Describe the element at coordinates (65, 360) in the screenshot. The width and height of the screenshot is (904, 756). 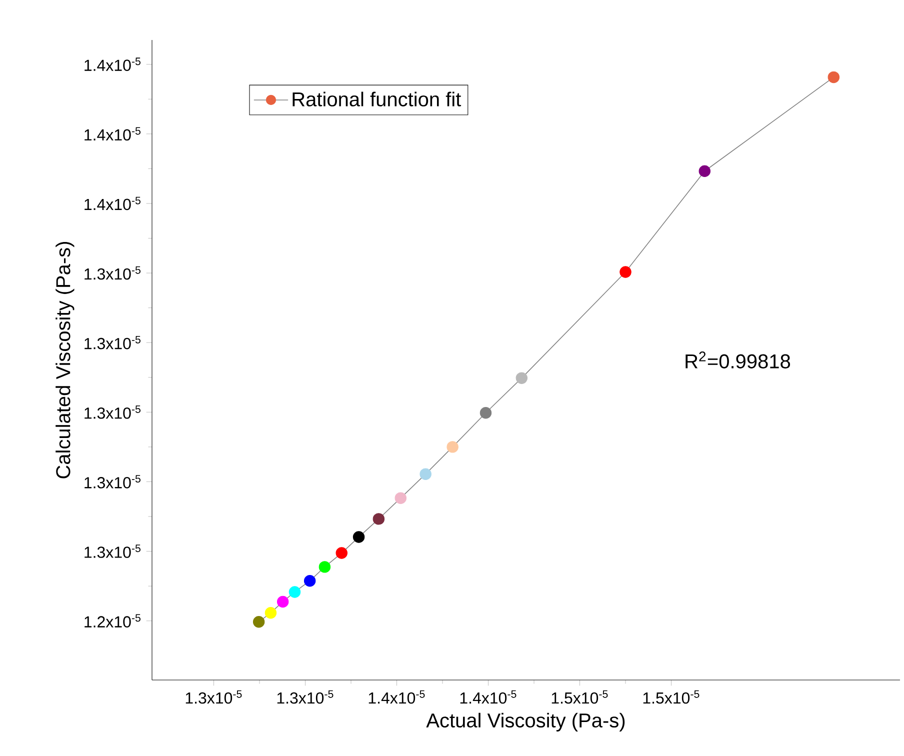
I see `y-axis-title: Calculated Viscosity (Pa-s)` at that location.